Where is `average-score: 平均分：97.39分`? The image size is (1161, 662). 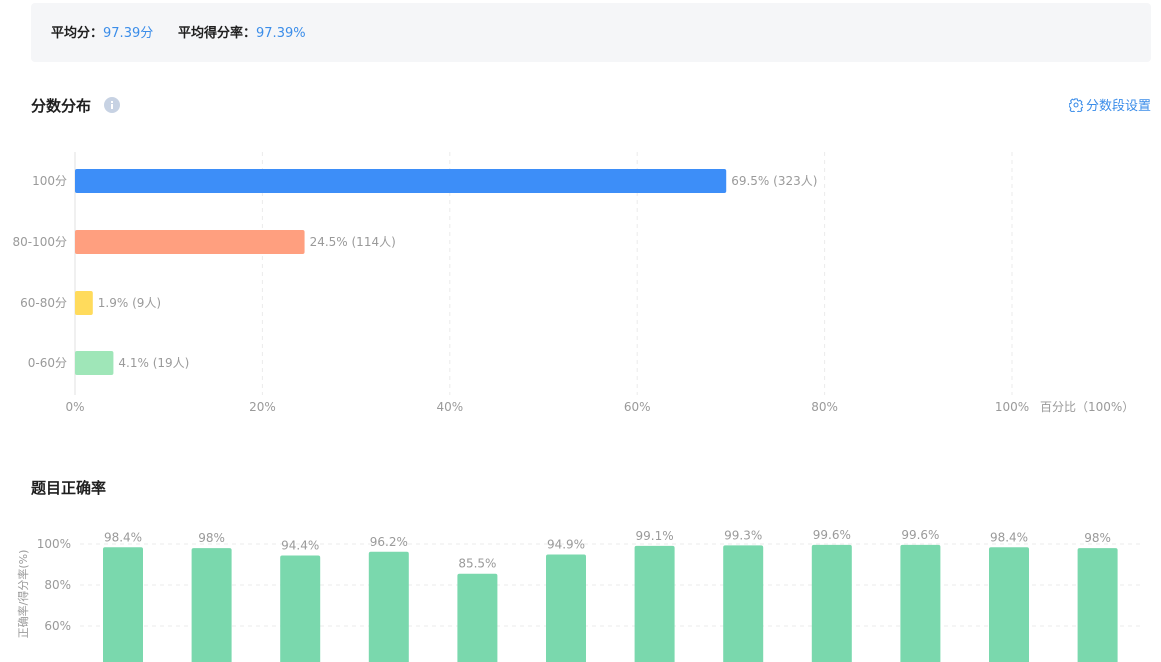 average-score: 平均分：97.39分 is located at coordinates (102, 34).